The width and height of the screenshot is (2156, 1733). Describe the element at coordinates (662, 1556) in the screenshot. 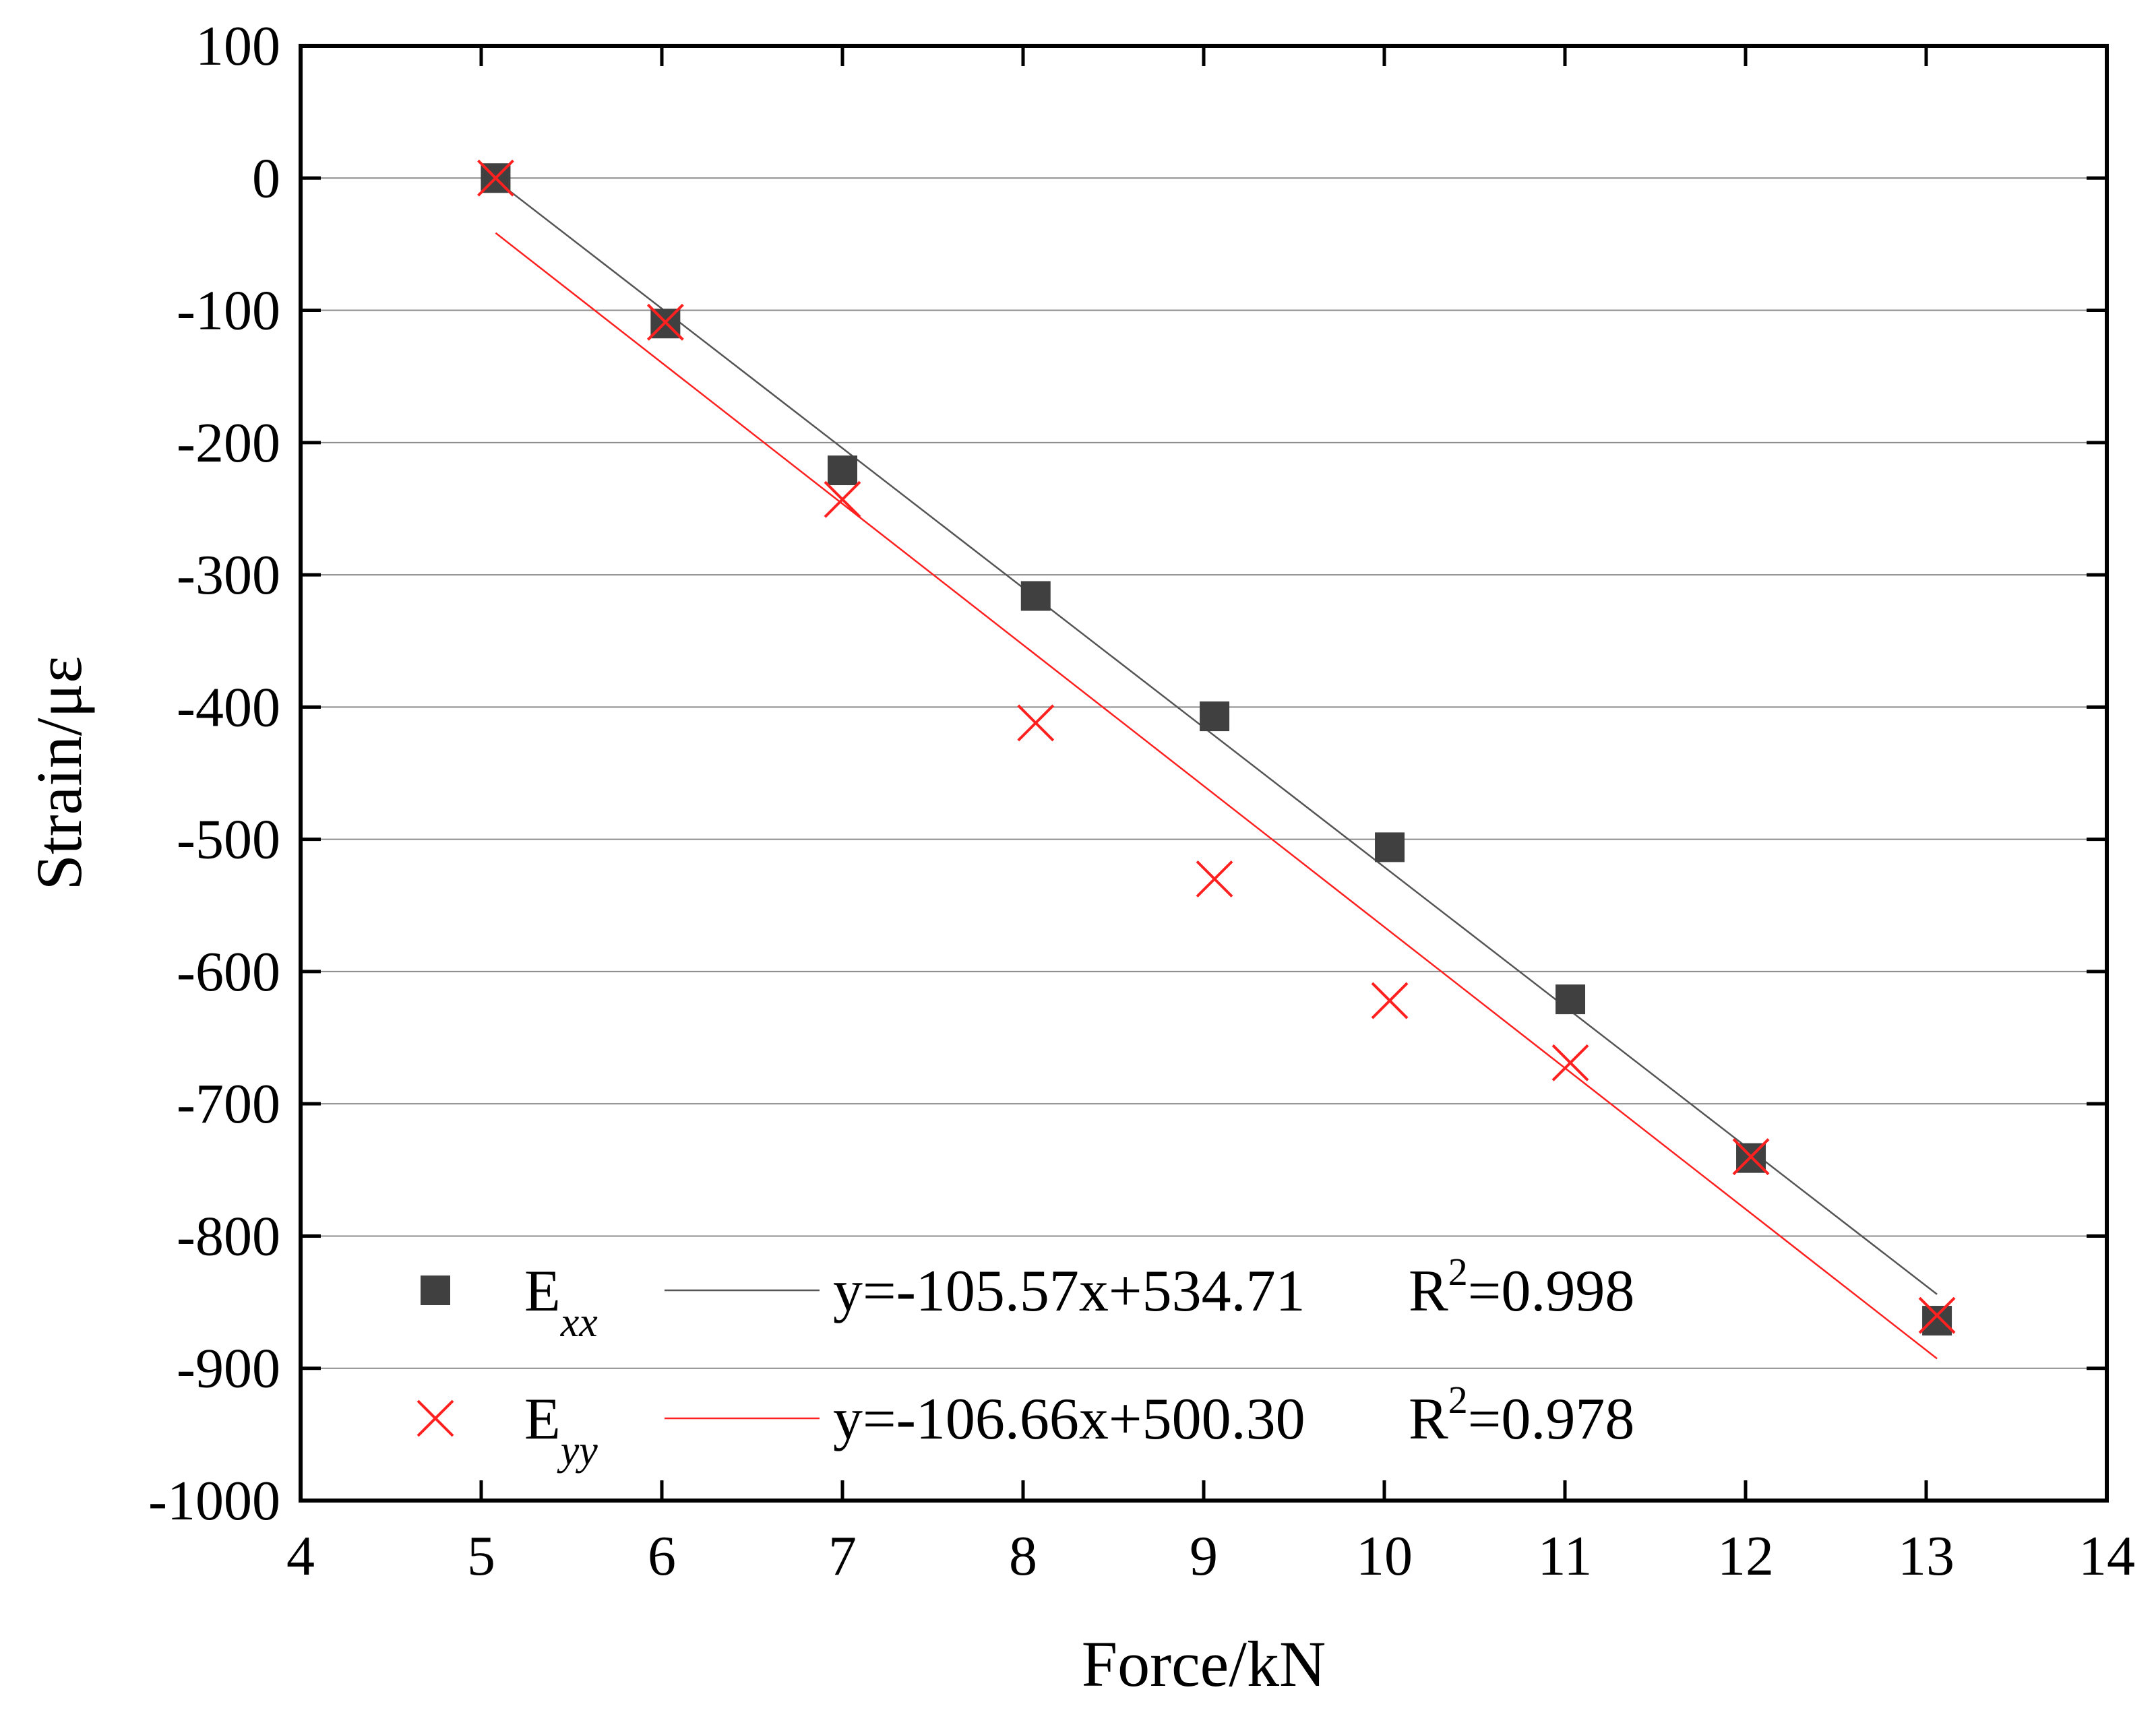

I see `x-tick-label: 6` at that location.